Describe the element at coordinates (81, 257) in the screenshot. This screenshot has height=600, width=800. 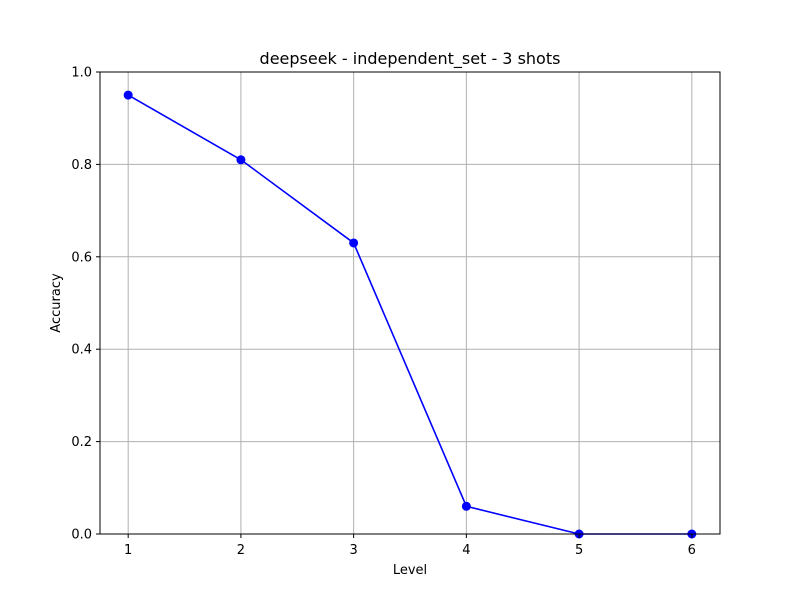
I see `y-tick-label: 0.6` at that location.